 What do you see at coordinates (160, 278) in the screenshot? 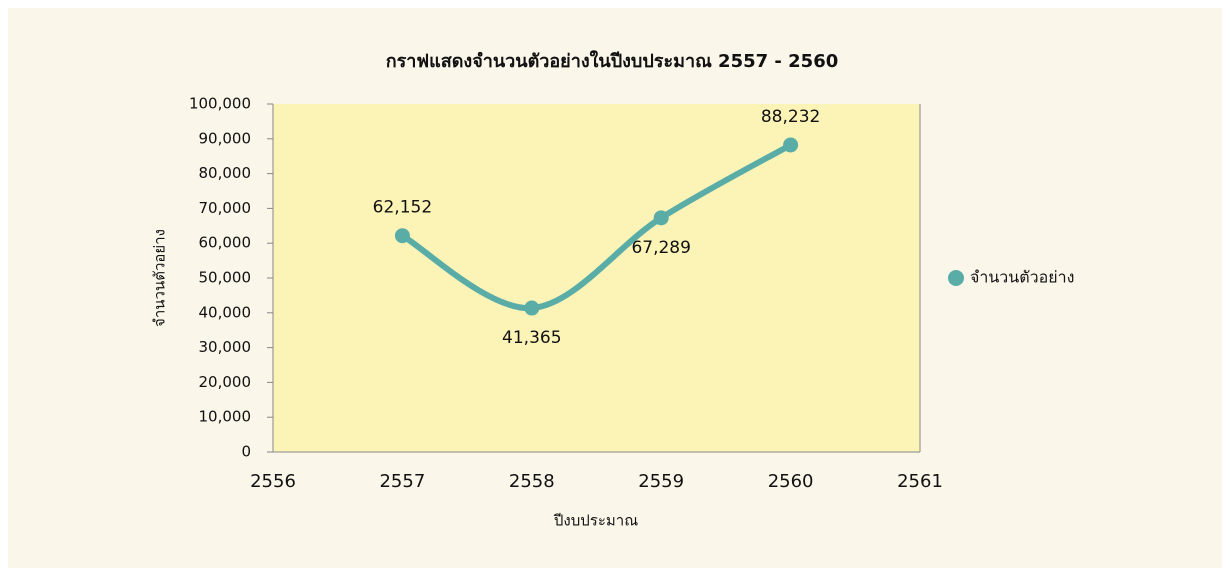
I see `y-axis-label: จำนวนตัวอย่าง` at bounding box center [160, 278].